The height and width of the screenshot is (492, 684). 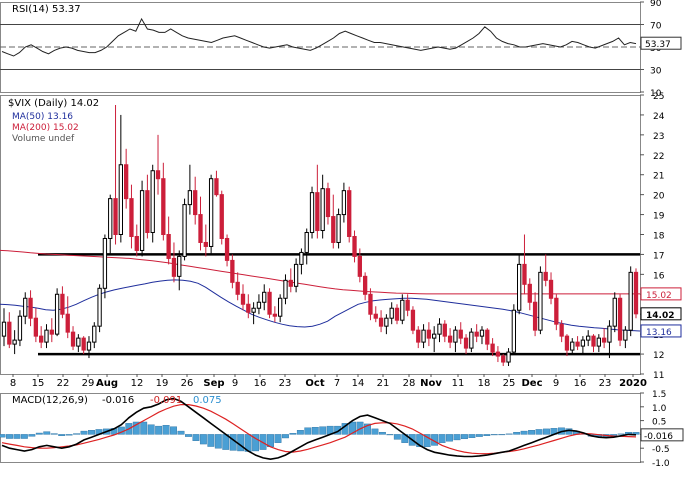 I want to click on price-legend-volume: Volume undef, so click(x=43, y=139).